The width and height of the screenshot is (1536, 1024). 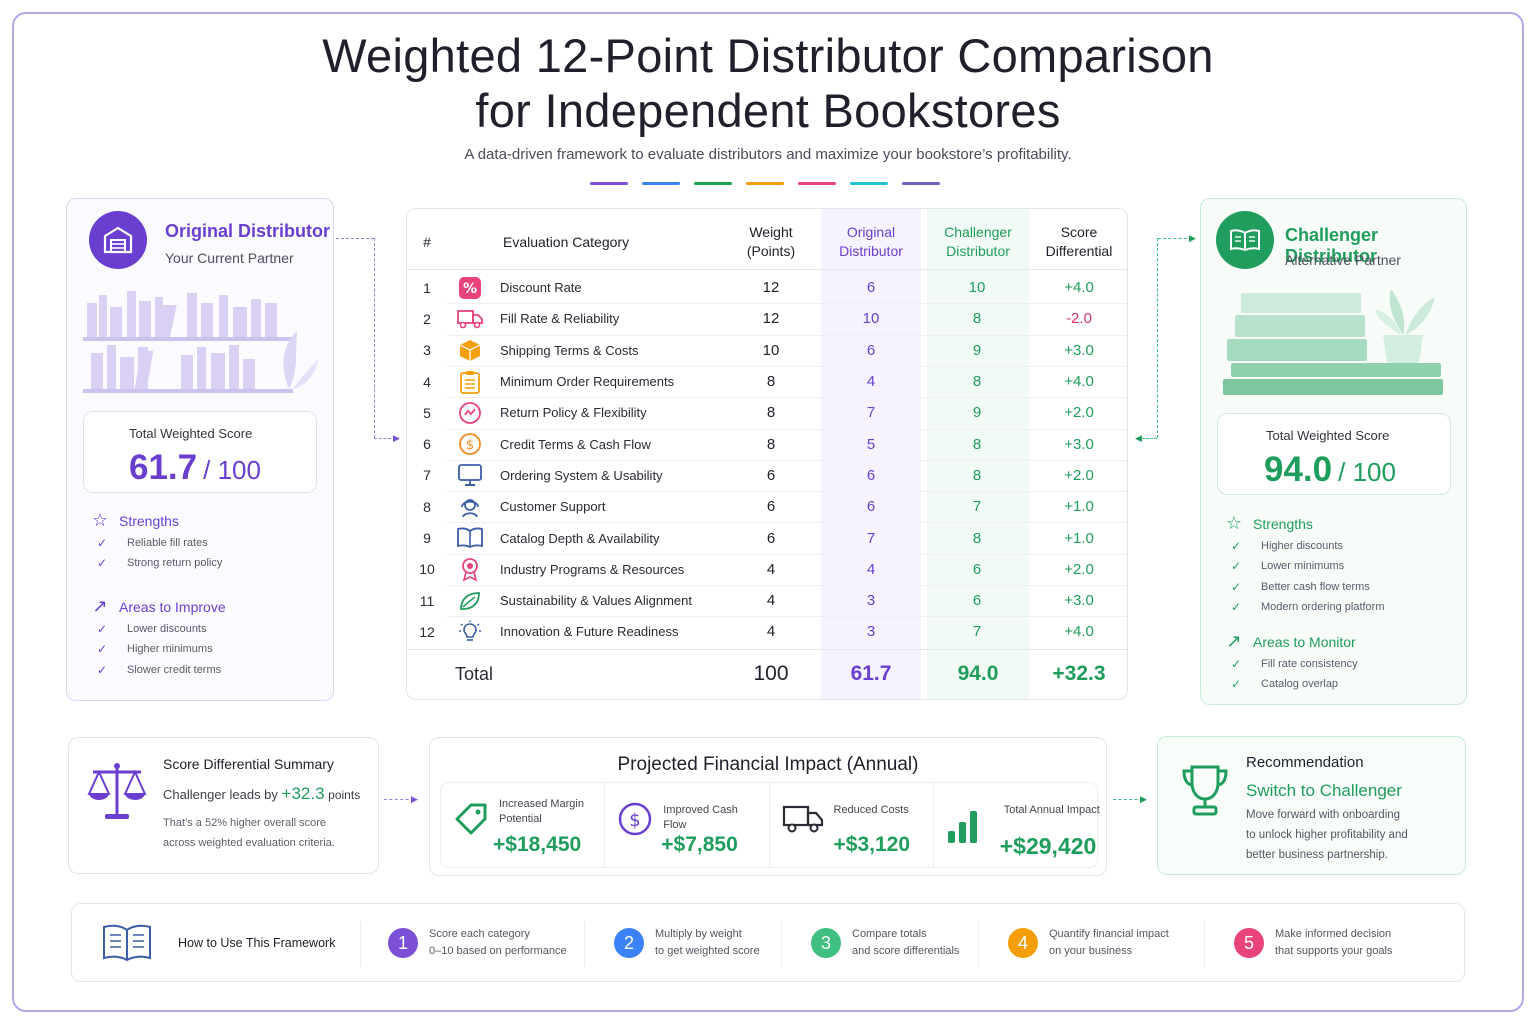 What do you see at coordinates (871, 673) in the screenshot?
I see `total-original: 61.7` at bounding box center [871, 673].